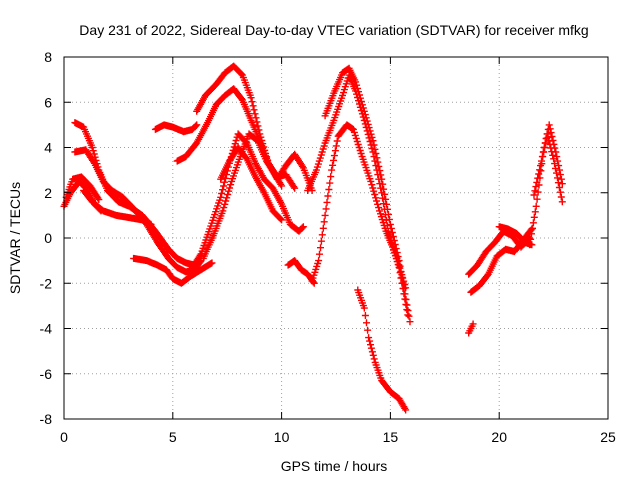  What do you see at coordinates (48, 193) in the screenshot?
I see `y-tick-label: 2` at bounding box center [48, 193].